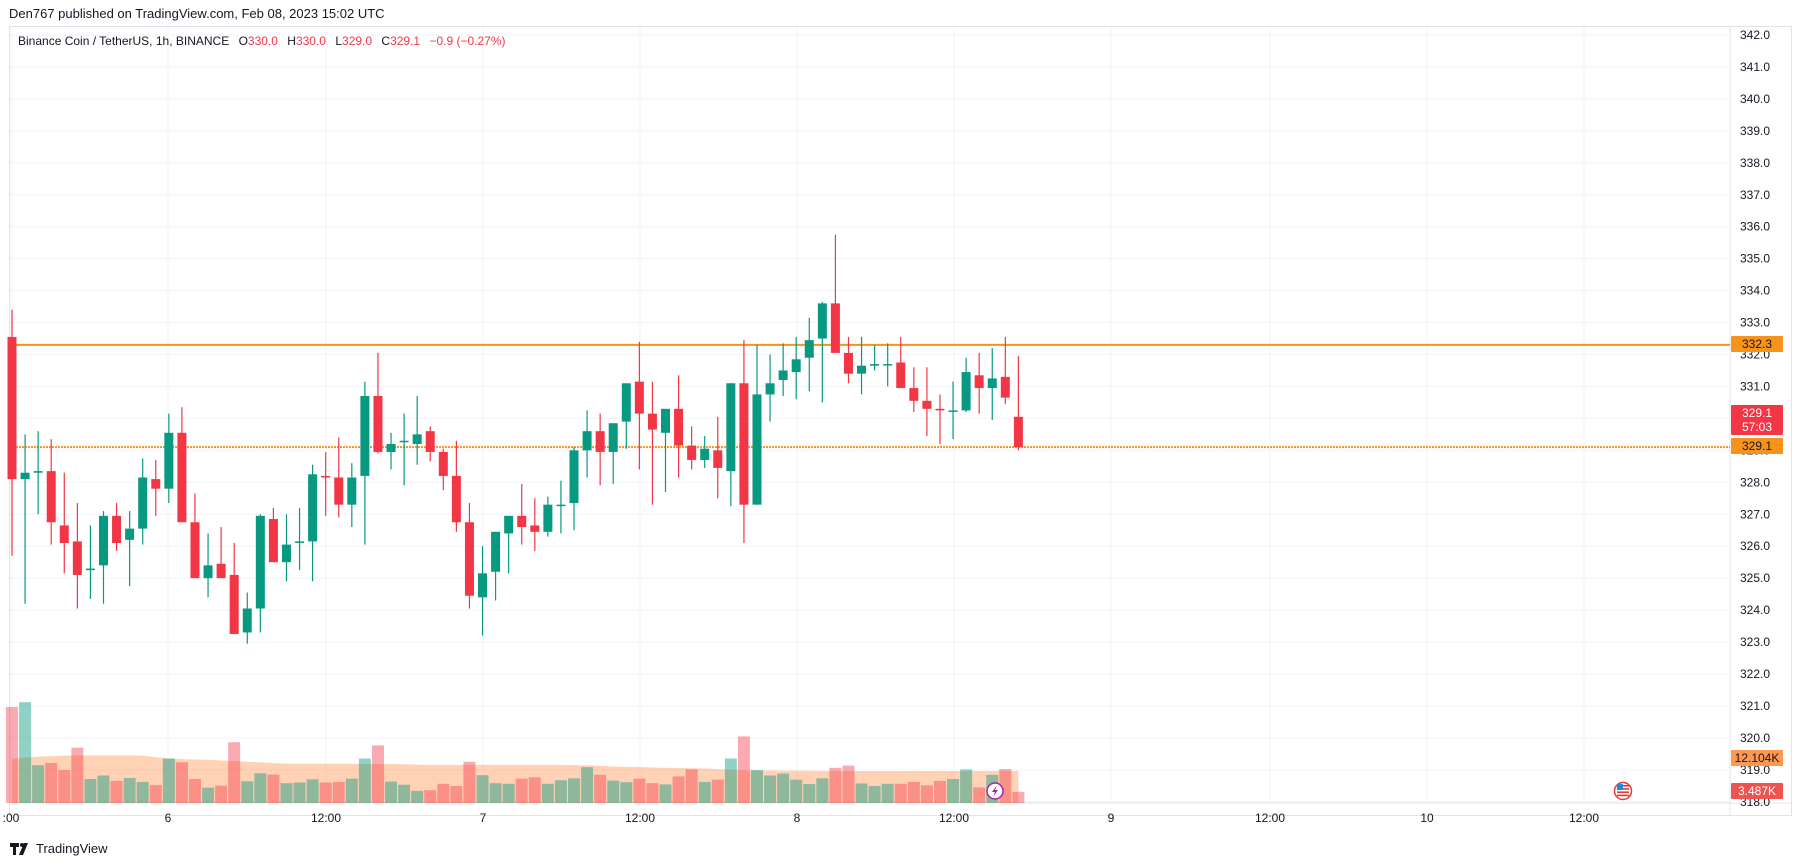 This screenshot has width=1806, height=867. Describe the element at coordinates (1755, 195) in the screenshot. I see `price-axis-label: 337.0` at that location.